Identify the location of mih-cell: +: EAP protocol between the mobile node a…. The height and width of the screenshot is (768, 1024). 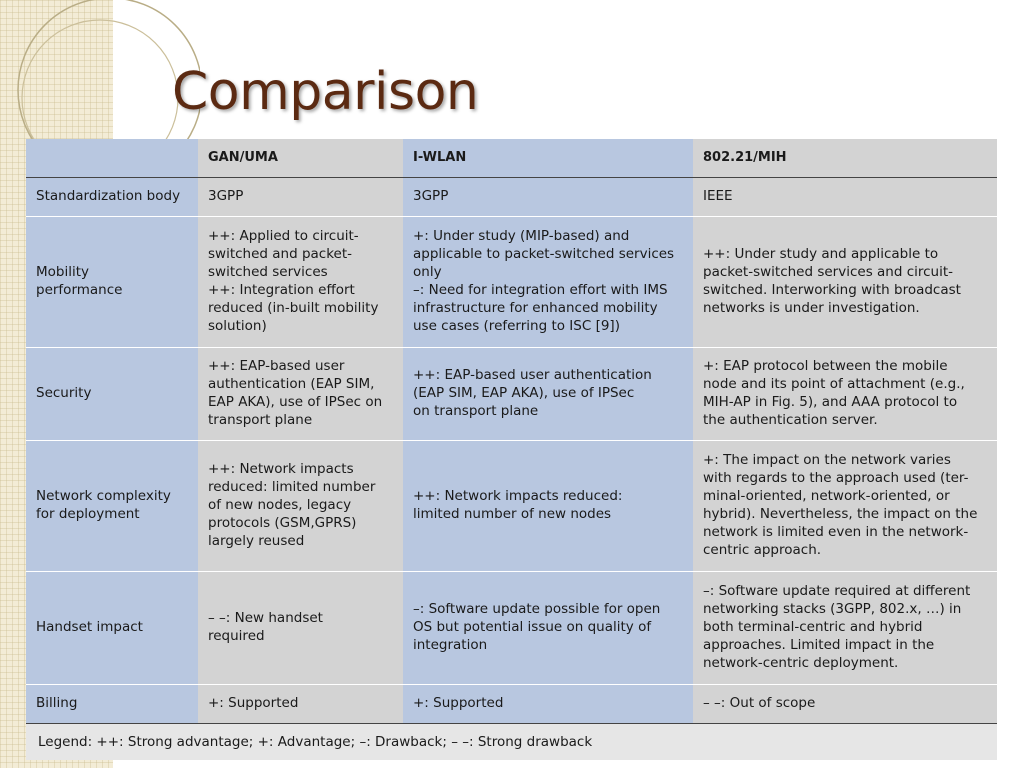
(845, 394).